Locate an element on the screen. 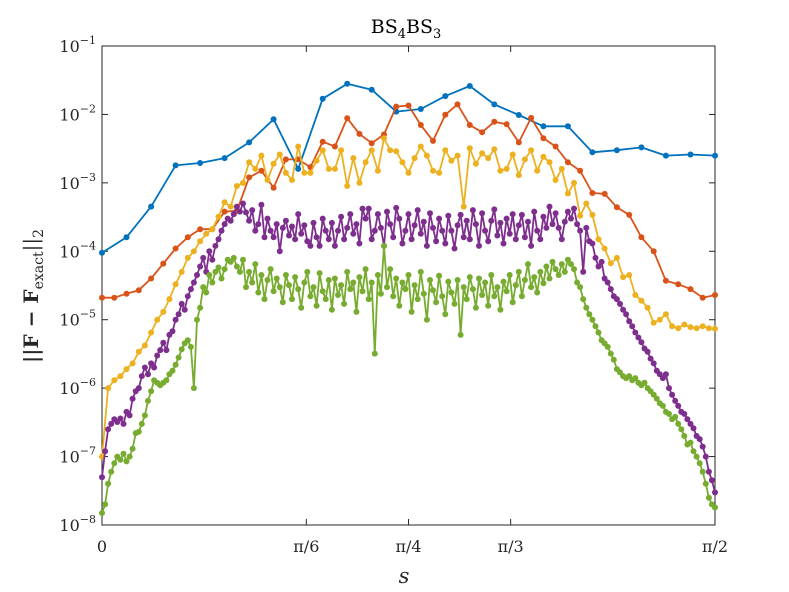 This screenshot has width=789, height=592. chart-title-part-2: BS is located at coordinates (419, 27).